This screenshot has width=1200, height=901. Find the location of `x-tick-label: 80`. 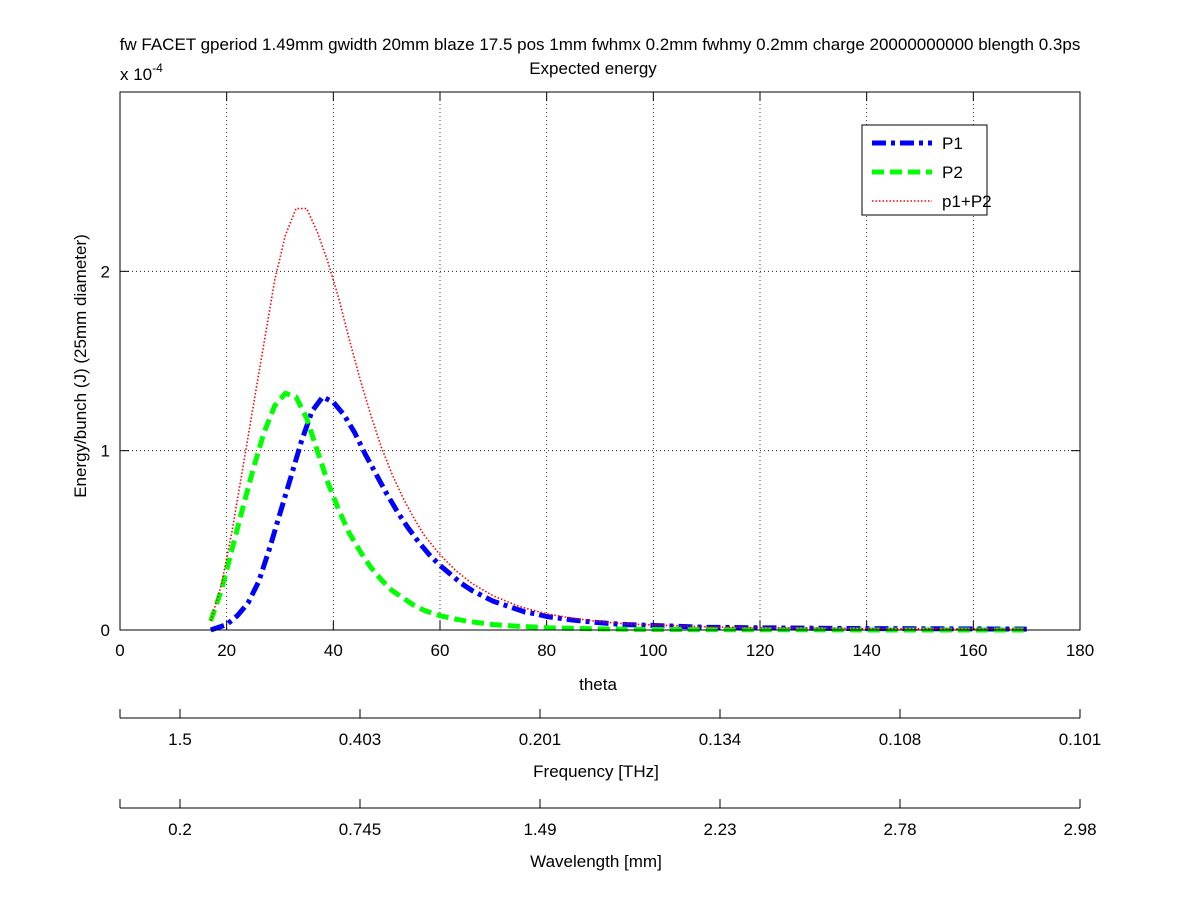

x-tick-label: 80 is located at coordinates (546, 650).